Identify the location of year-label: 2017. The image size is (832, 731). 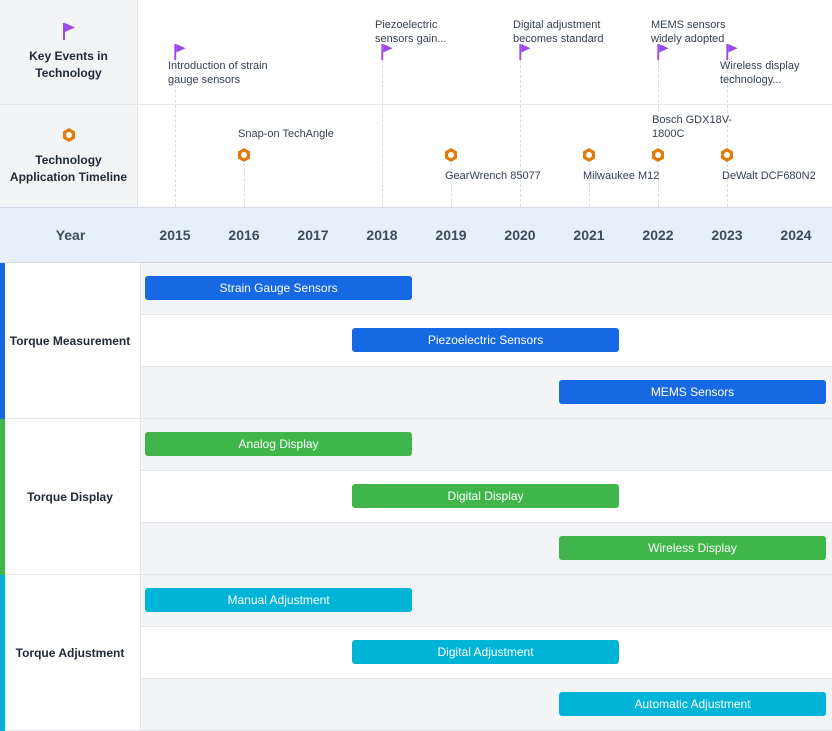
(313, 235).